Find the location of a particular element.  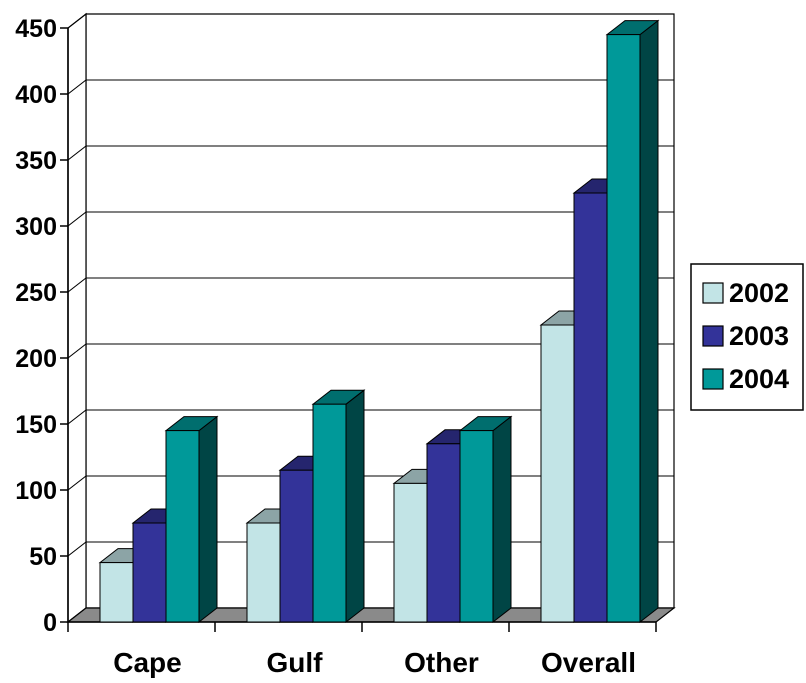

y-tick-label-150: 150 is located at coordinates (36, 425).